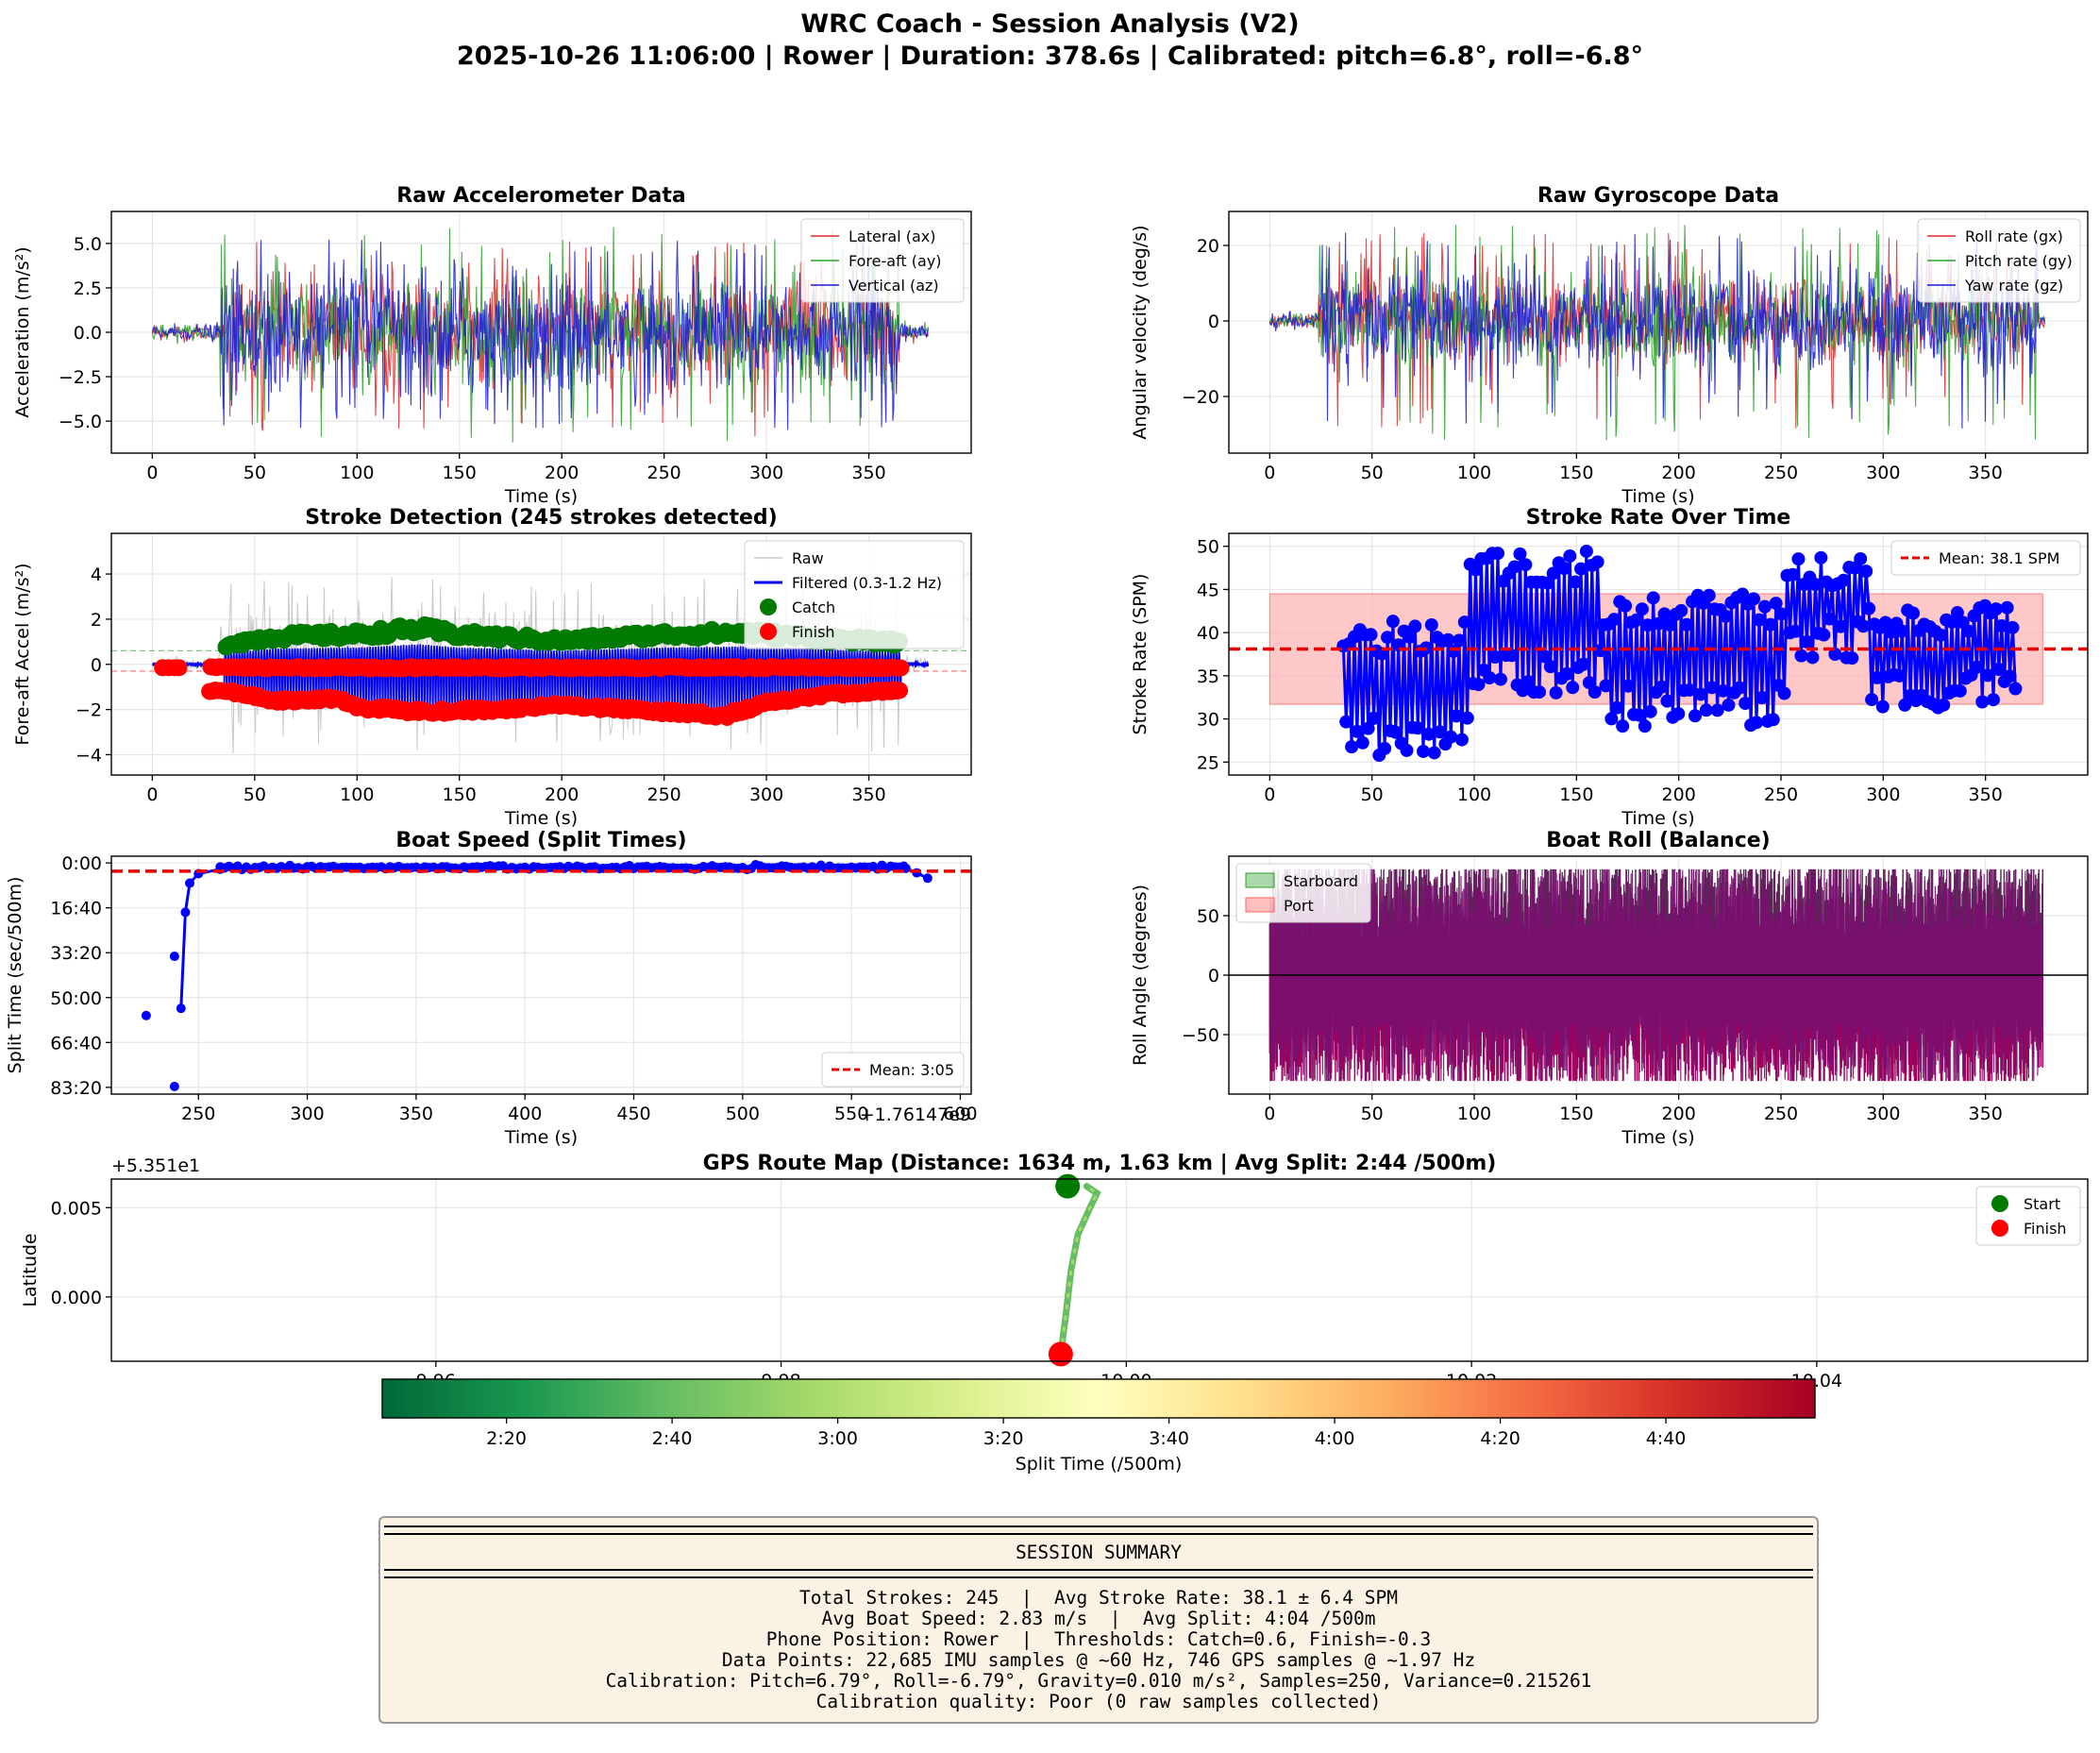 This screenshot has height=1753, width=2100. Describe the element at coordinates (76, 998) in the screenshot. I see `y-tick-label: 50:00` at that location.